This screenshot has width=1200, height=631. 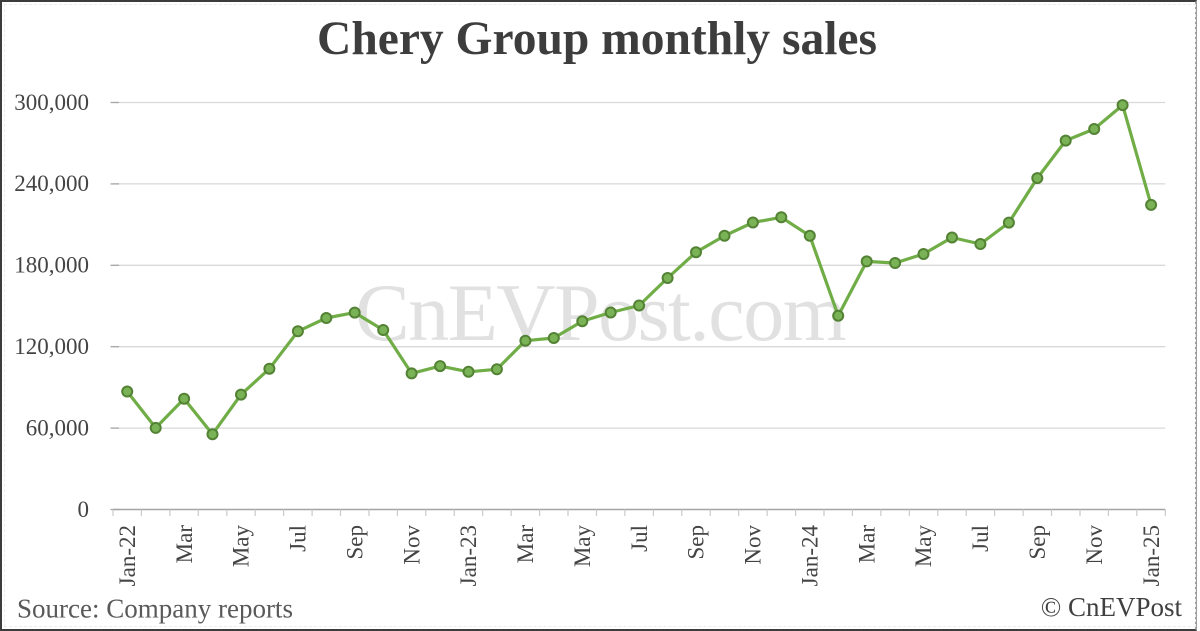 What do you see at coordinates (127, 555) in the screenshot?
I see `svg-text: Jan-22` at bounding box center [127, 555].